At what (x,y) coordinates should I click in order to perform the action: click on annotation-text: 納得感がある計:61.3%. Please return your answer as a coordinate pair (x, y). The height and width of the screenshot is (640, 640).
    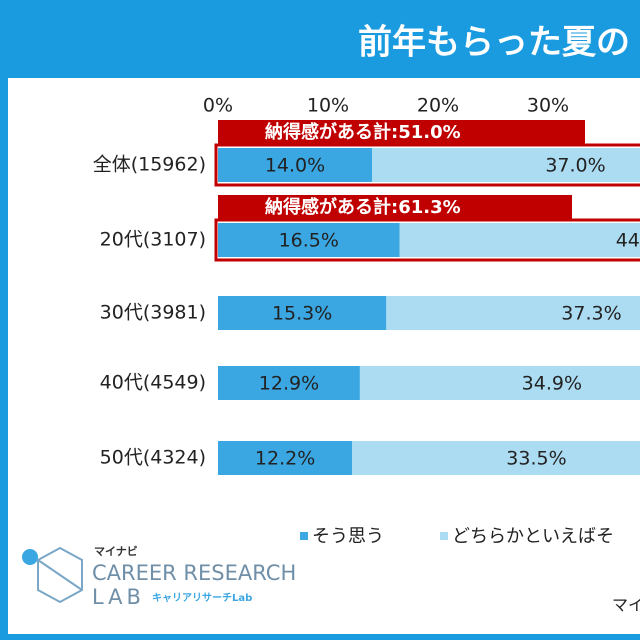
    Looking at the image, I should click on (363, 207).